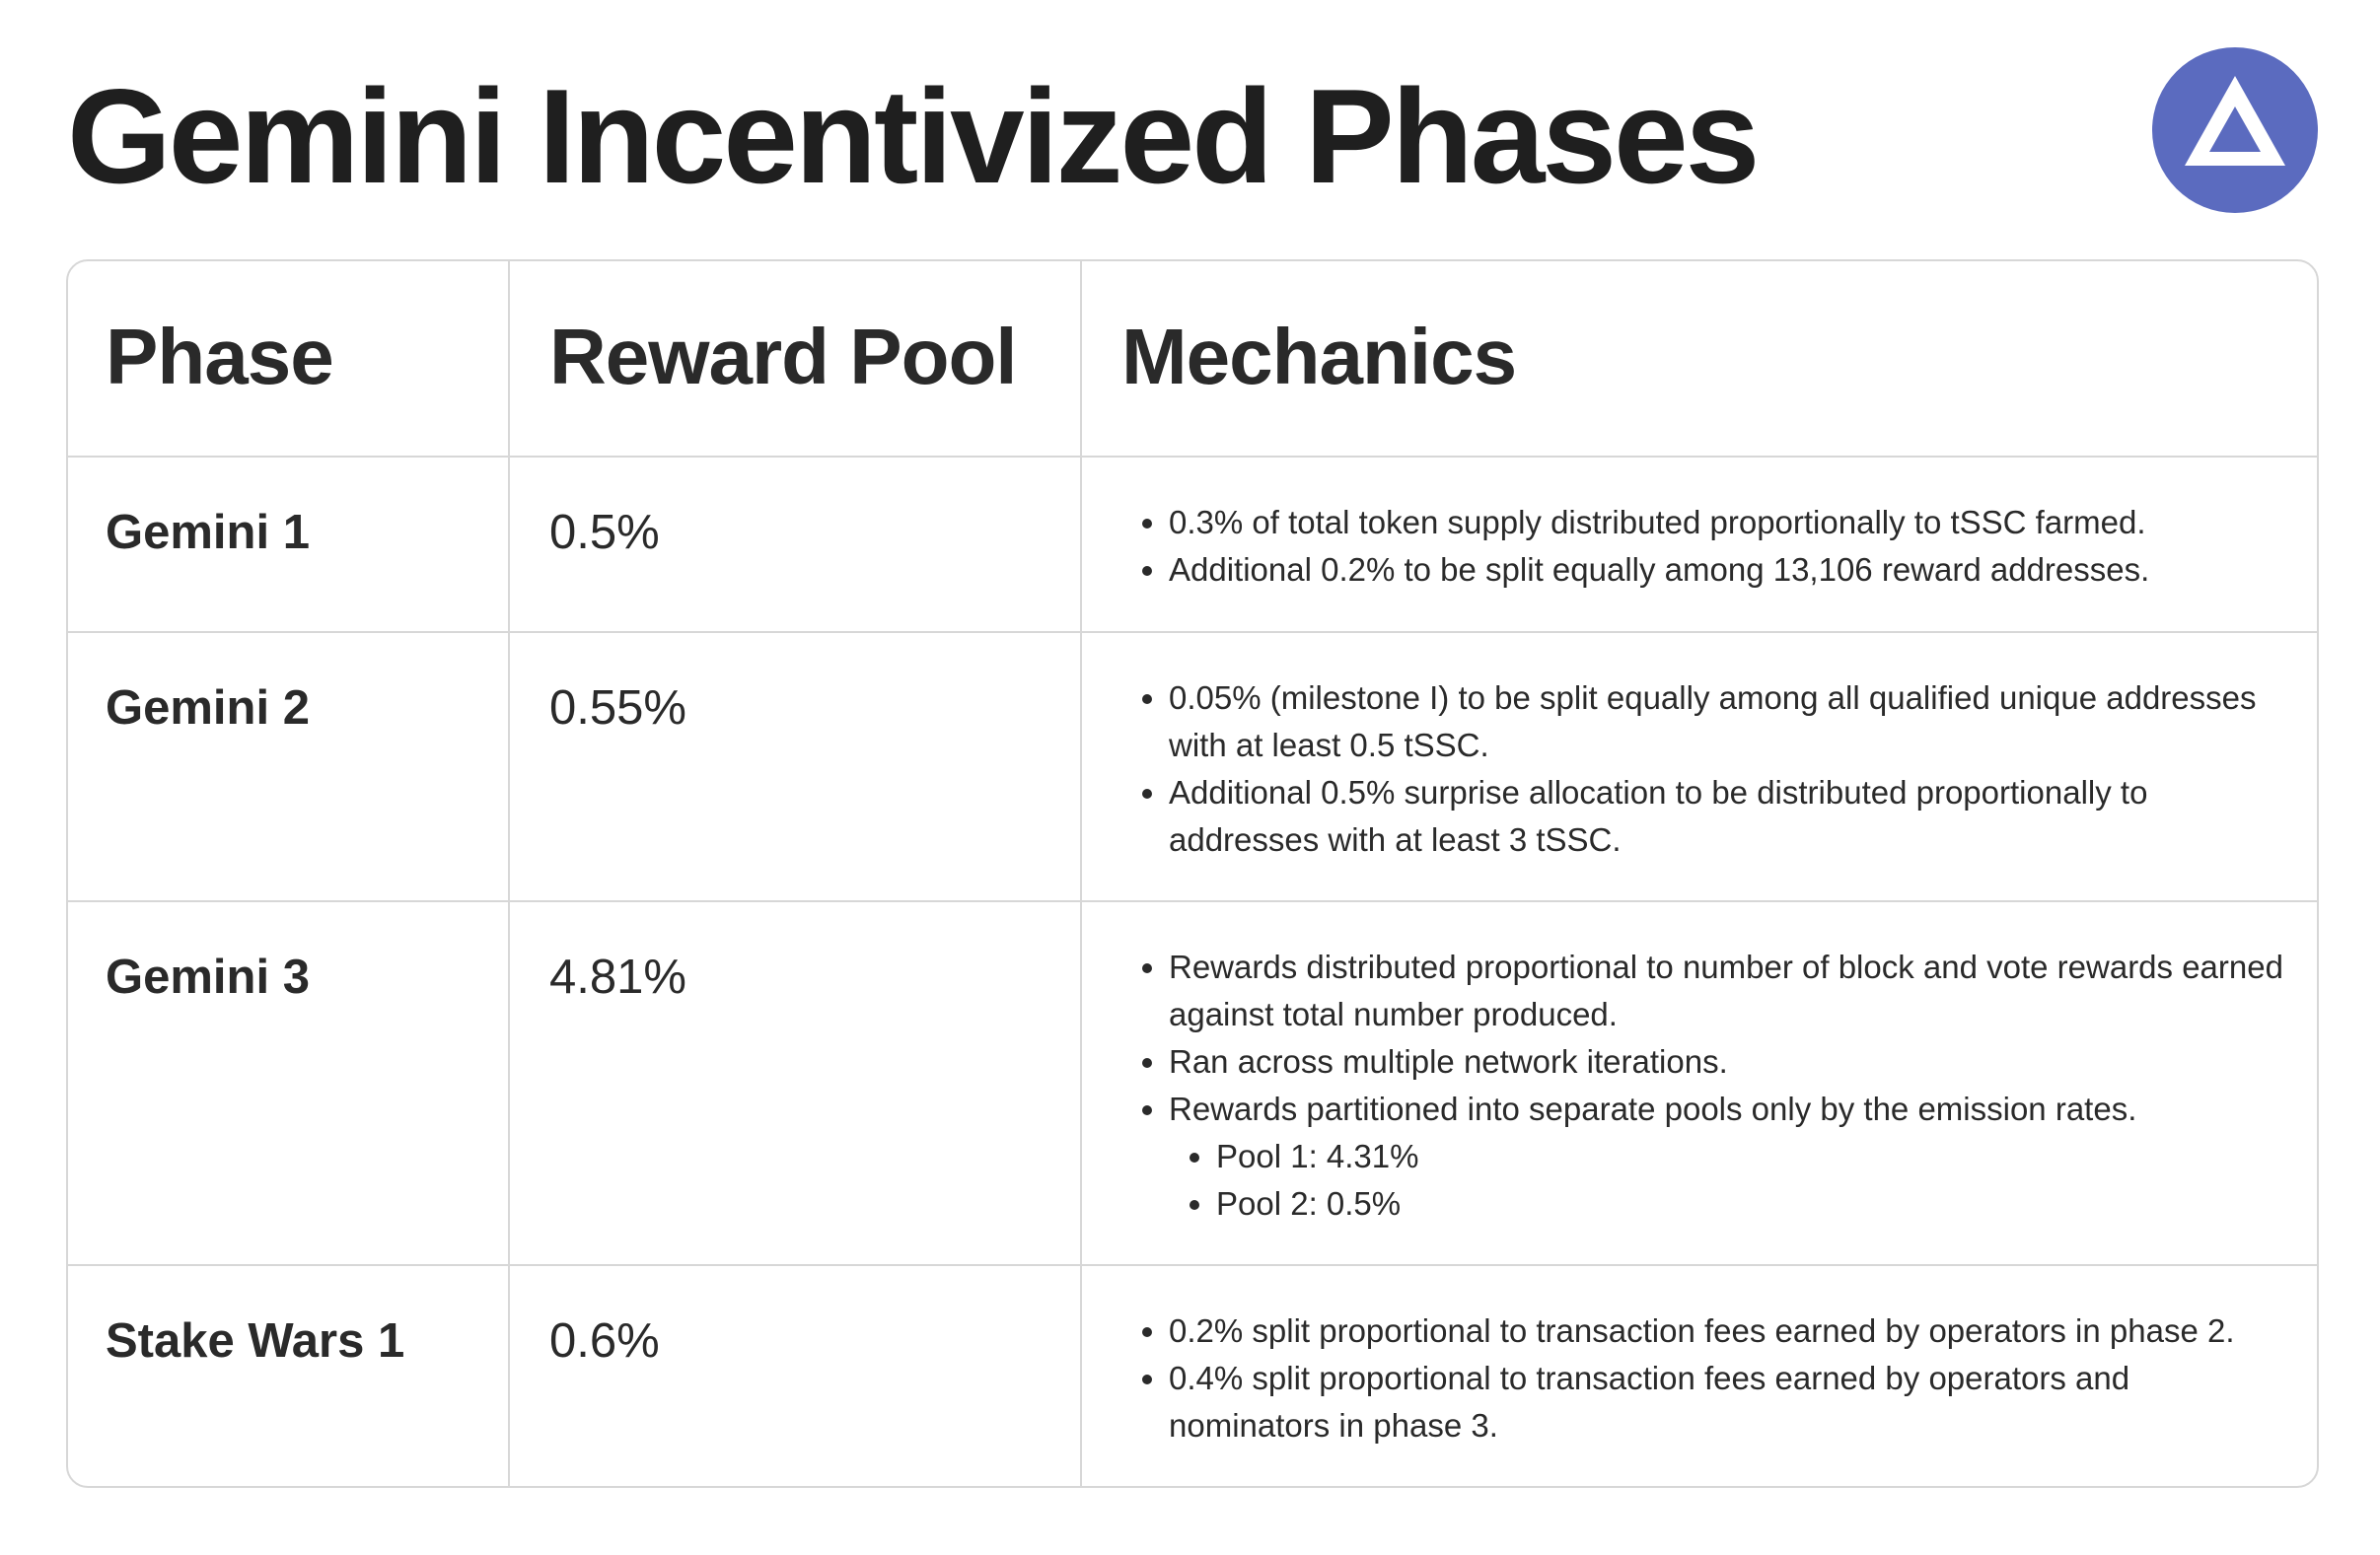  What do you see at coordinates (795, 767) in the screenshot?
I see `reward-pool-cell: 0.55%` at bounding box center [795, 767].